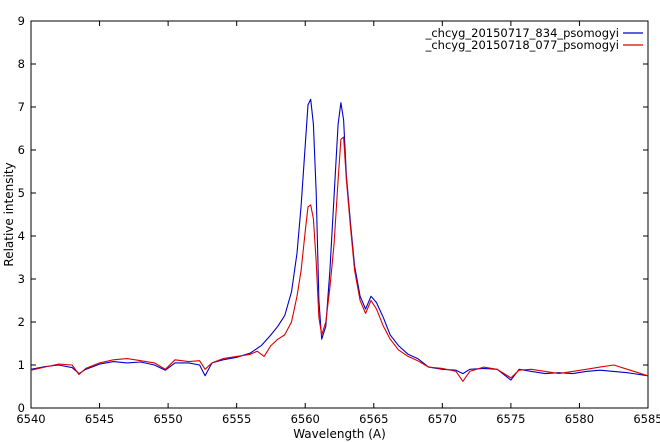 This screenshot has height=442, width=660. I want to click on y-tick-label: 9, so click(21, 21).